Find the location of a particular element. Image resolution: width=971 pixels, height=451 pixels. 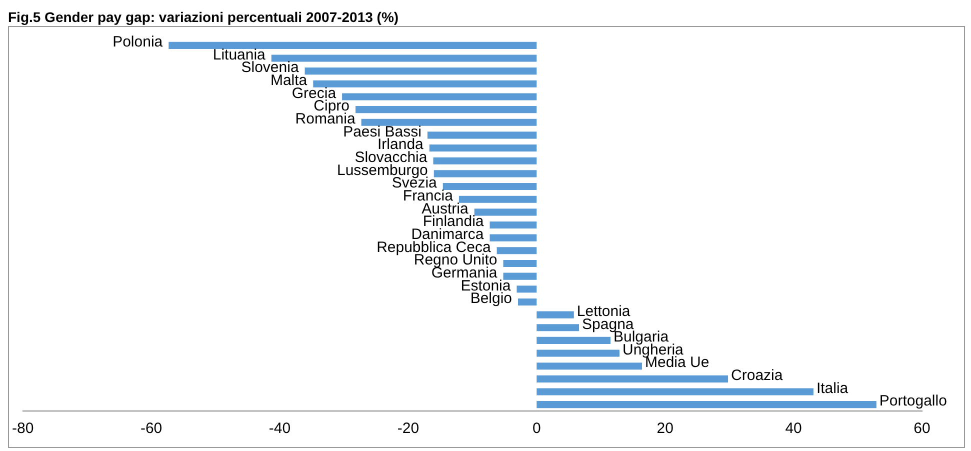

x-tick-label: -80 is located at coordinates (23, 429).